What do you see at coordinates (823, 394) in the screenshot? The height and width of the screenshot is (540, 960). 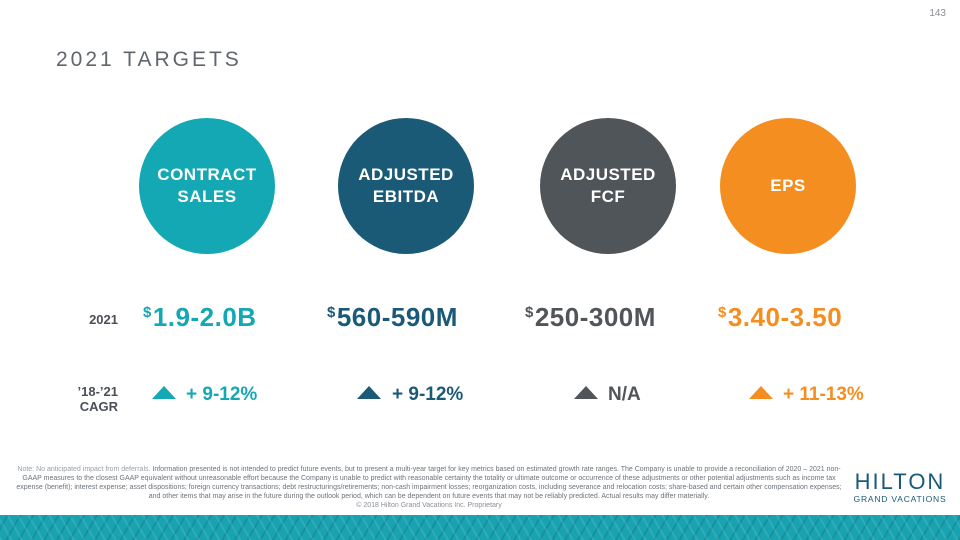 I see `eps-cagr: + 11-13%` at bounding box center [823, 394].